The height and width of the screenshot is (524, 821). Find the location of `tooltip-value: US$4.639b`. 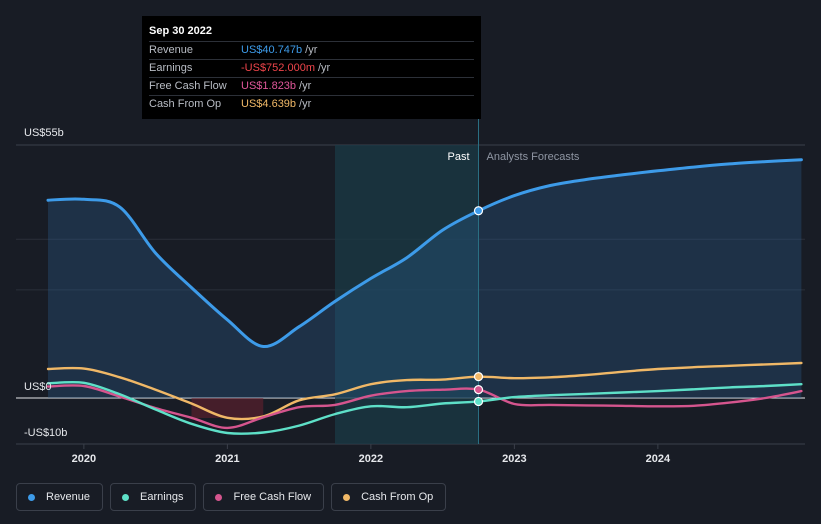

tooltip-value: US$4.639b is located at coordinates (269, 104).